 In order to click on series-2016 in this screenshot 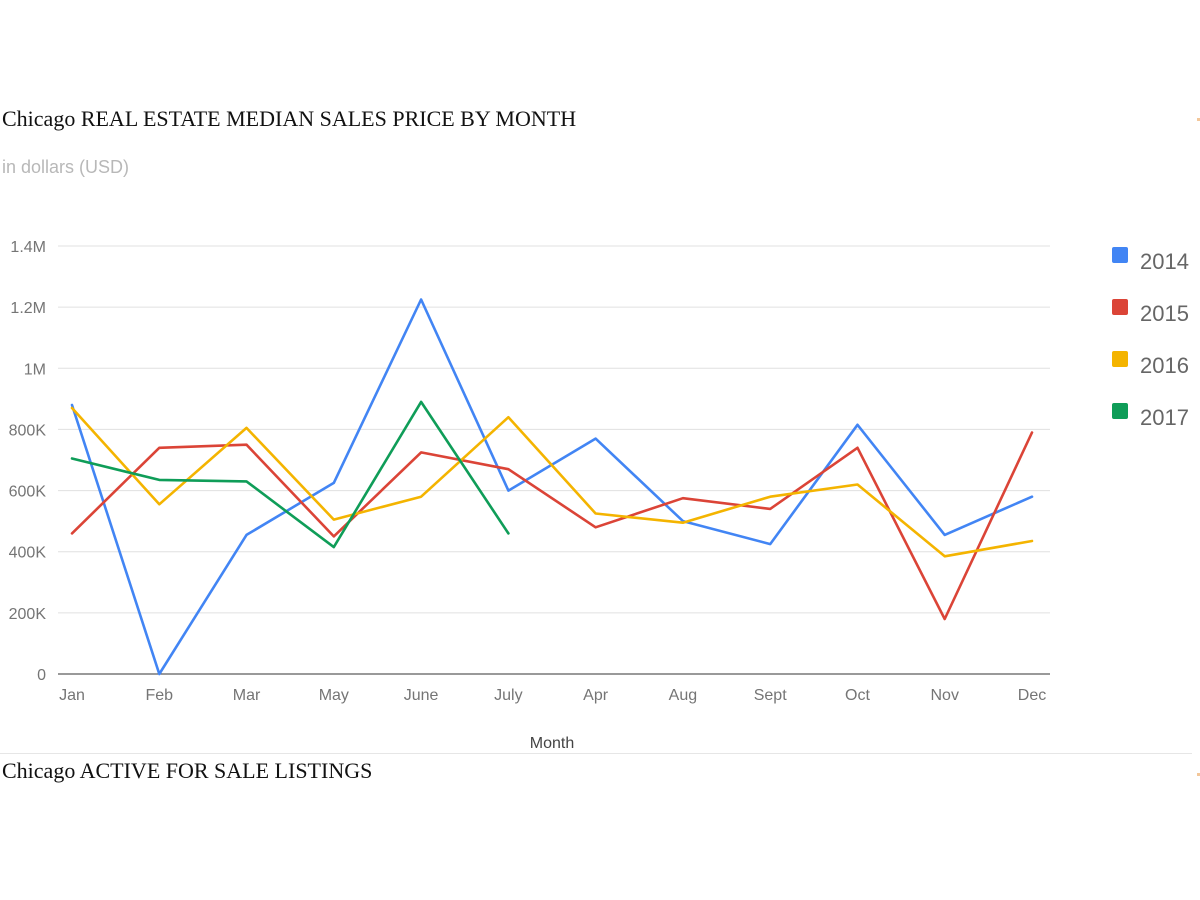, I will do `click(552, 482)`.